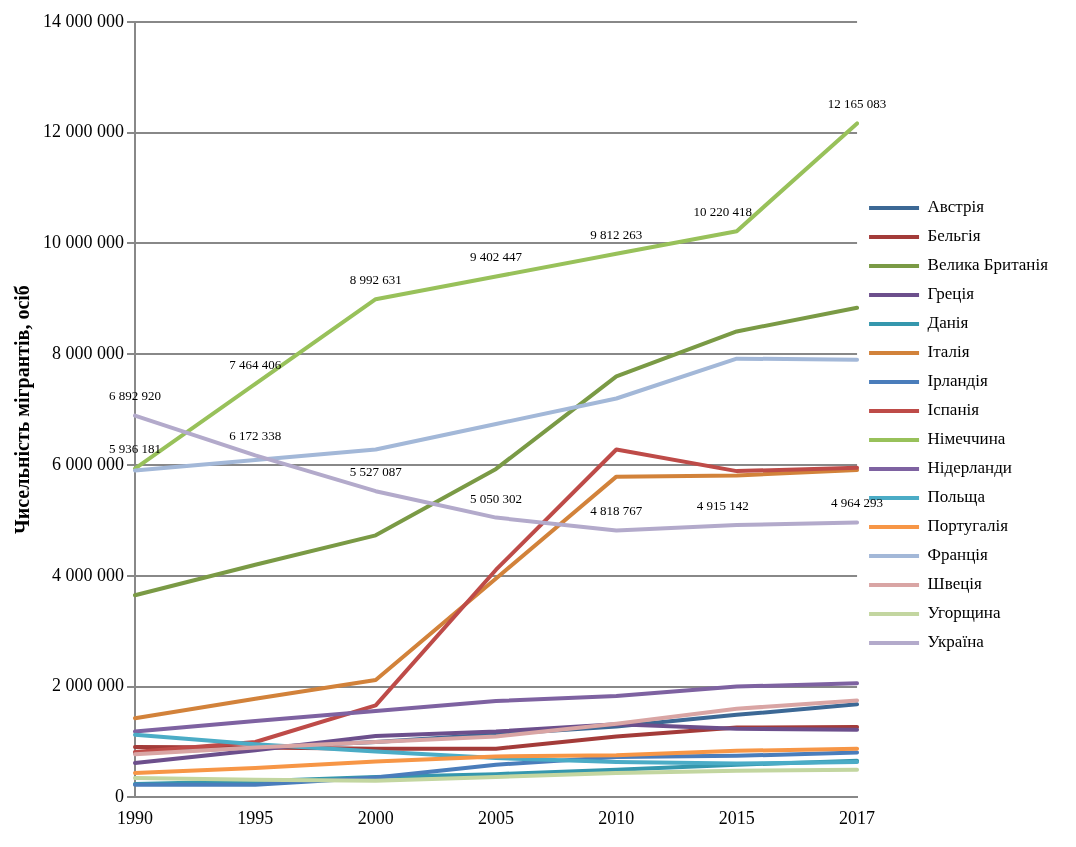  Describe the element at coordinates (83, 131) in the screenshot. I see `y-tick-label: 12 000 000` at that location.